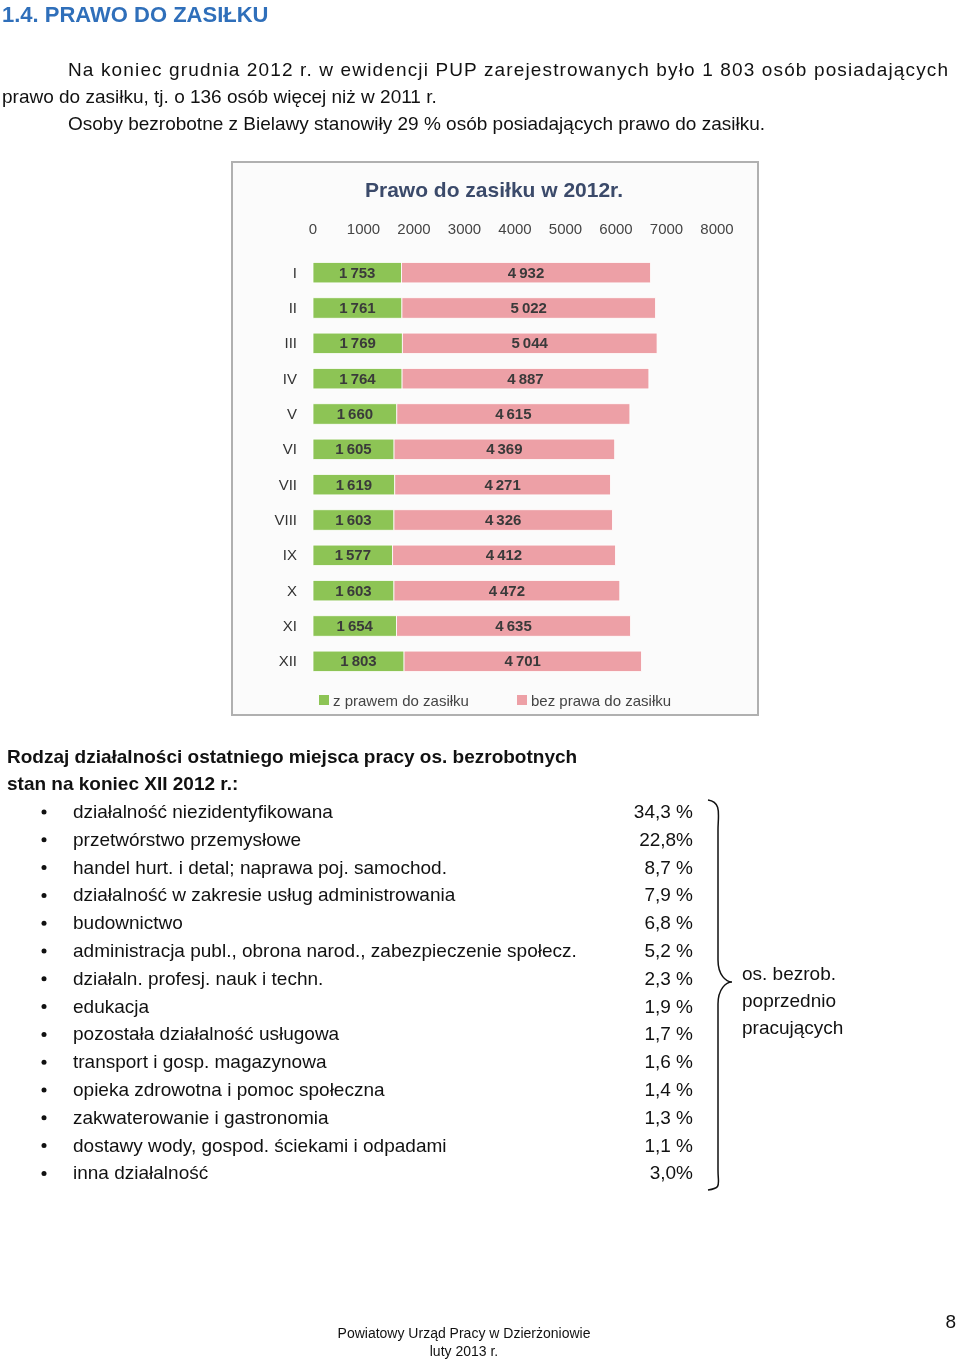 This screenshot has width=960, height=1362. Describe the element at coordinates (793, 1000) in the screenshot. I see `text: os. bezrob. poprzednio pracujących` at that location.